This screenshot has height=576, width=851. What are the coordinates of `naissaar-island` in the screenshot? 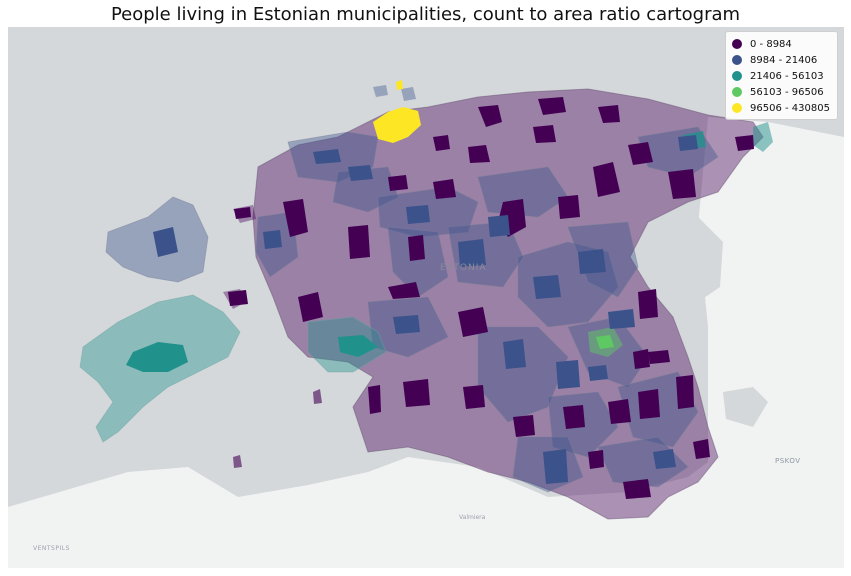 It's located at (380, 91).